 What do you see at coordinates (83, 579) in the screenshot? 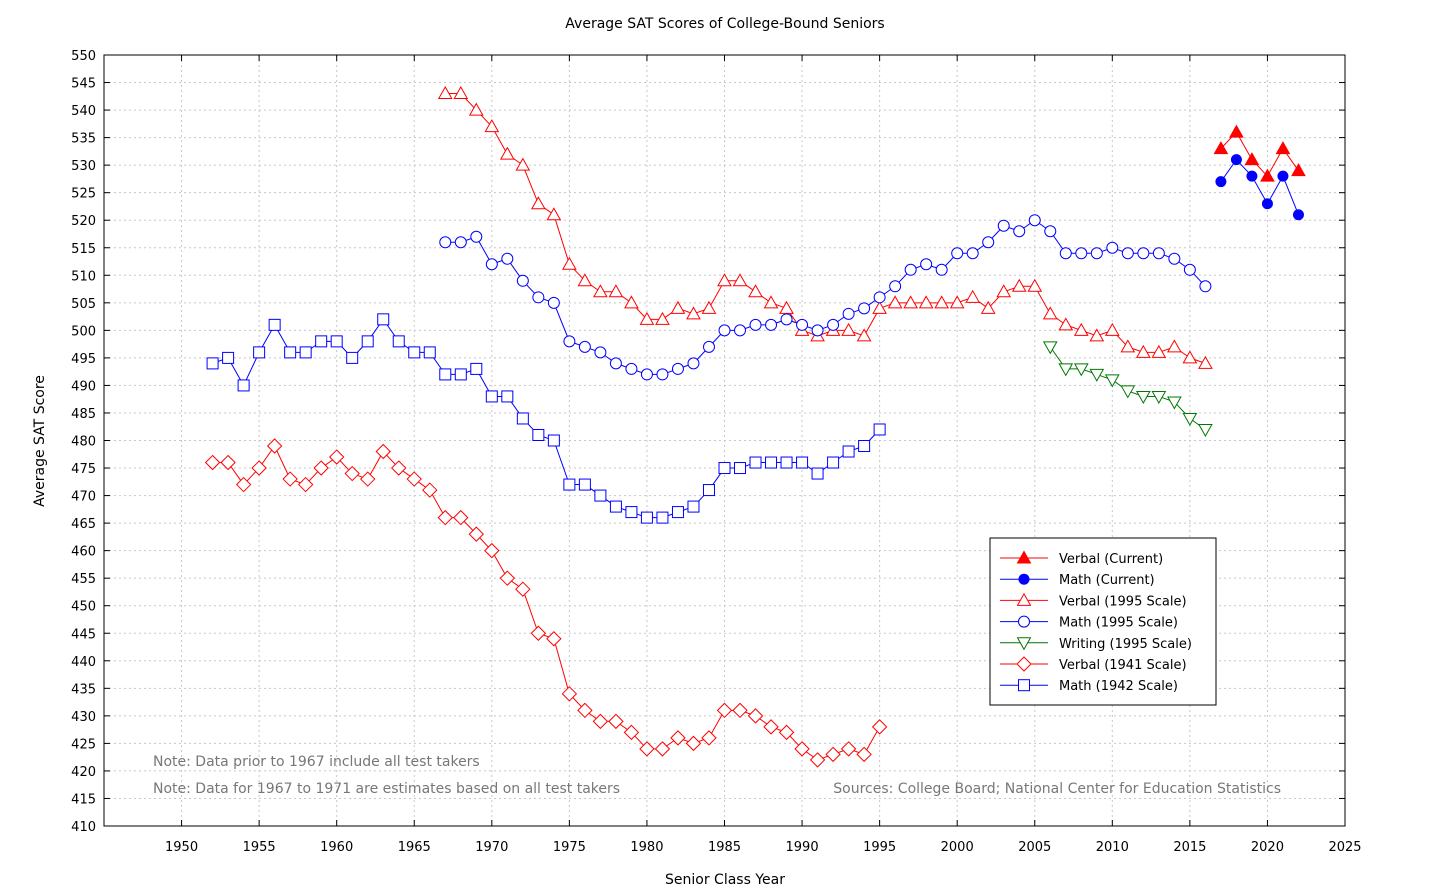
I see `y-tick-label: 455` at bounding box center [83, 579].